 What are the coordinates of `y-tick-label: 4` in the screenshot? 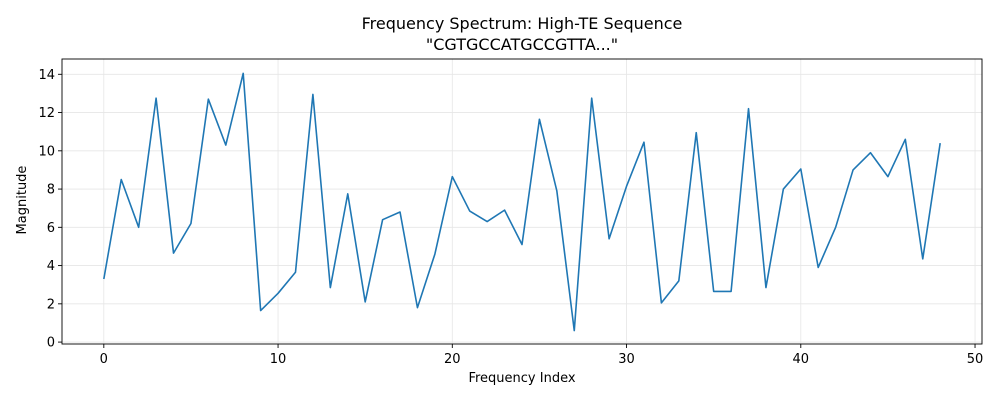 It's located at (51, 266).